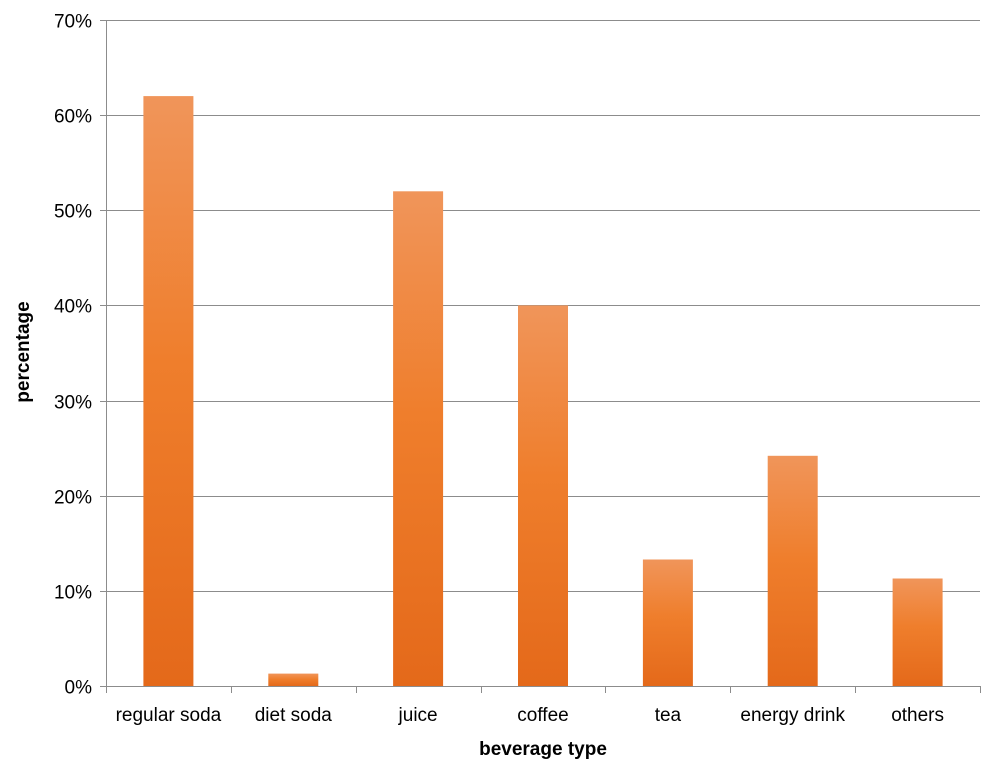  Describe the element at coordinates (917, 632) in the screenshot. I see `bar-others` at that location.